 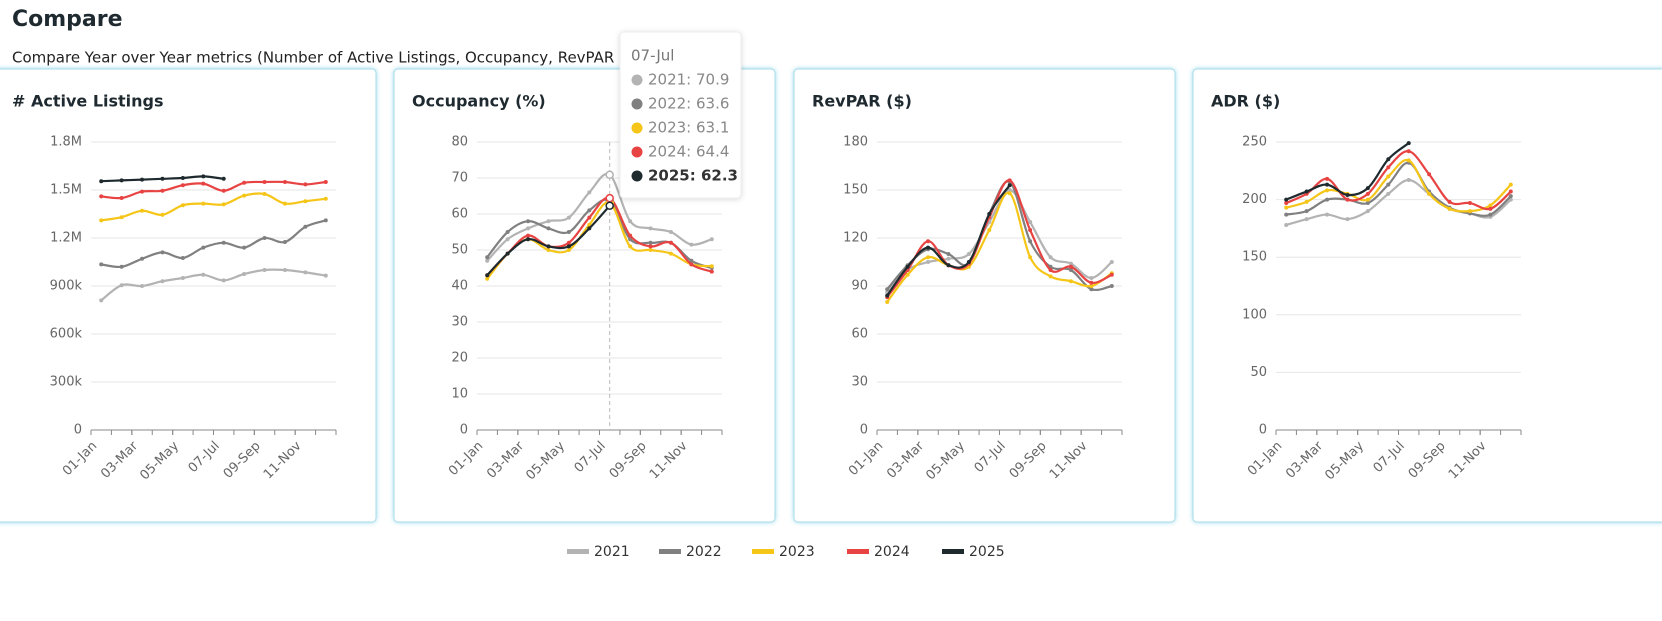 I want to click on legend-label: 2022, so click(x=704, y=552).